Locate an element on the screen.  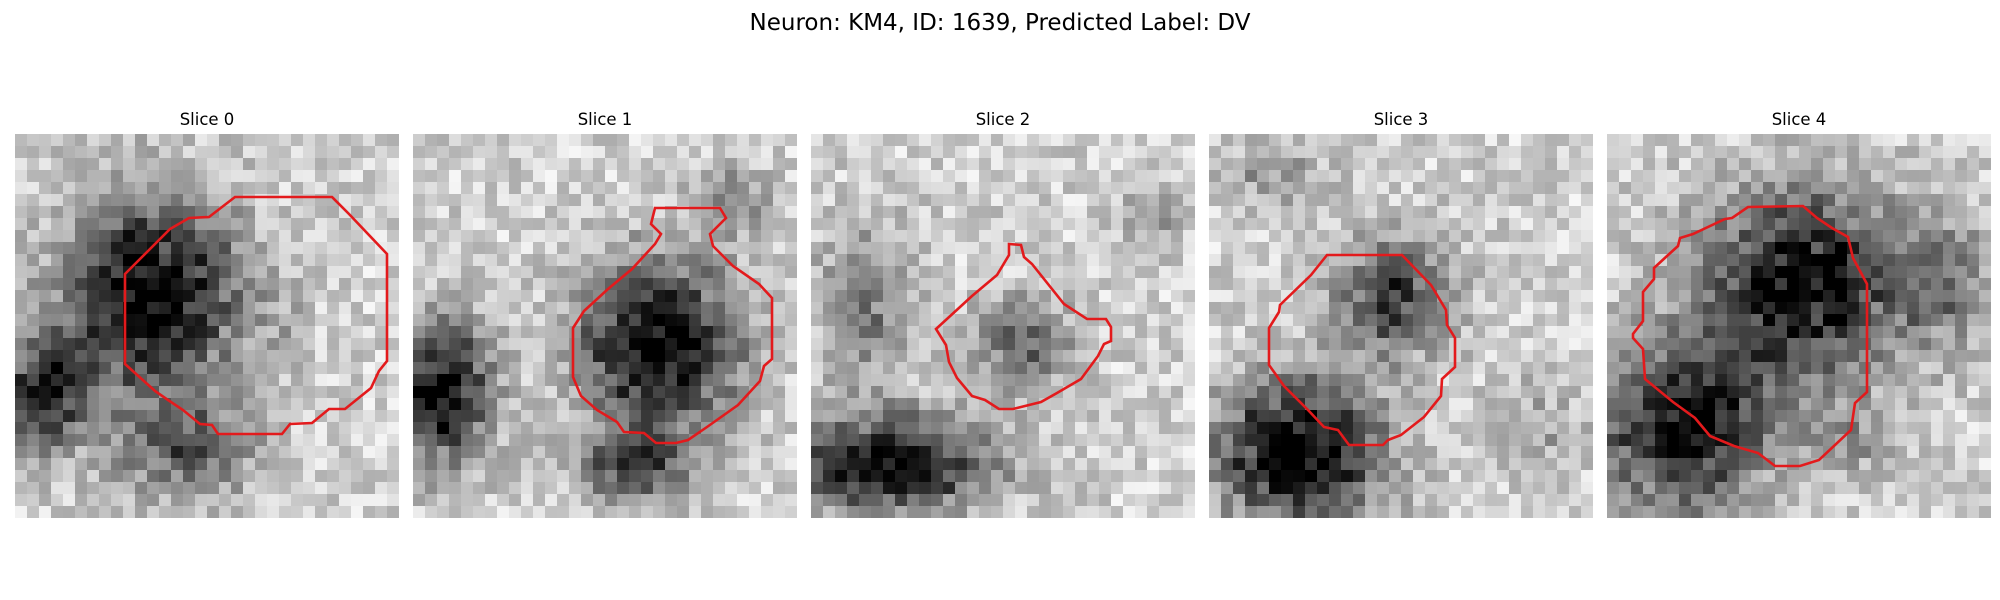
panel-slice-0: Slice 0 is located at coordinates (207, 313).